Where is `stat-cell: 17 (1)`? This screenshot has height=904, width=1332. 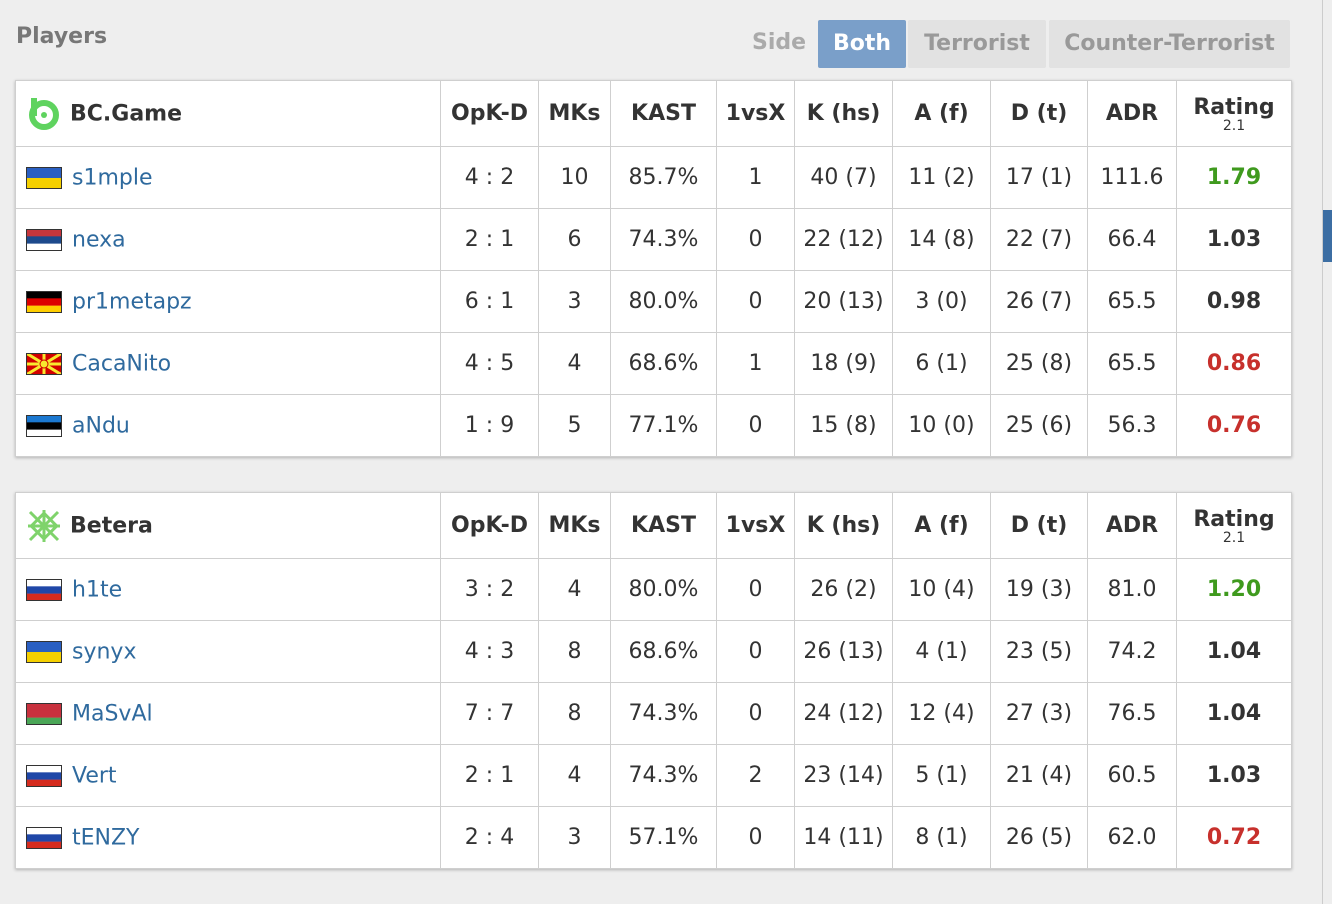
stat-cell: 17 (1) is located at coordinates (1039, 177).